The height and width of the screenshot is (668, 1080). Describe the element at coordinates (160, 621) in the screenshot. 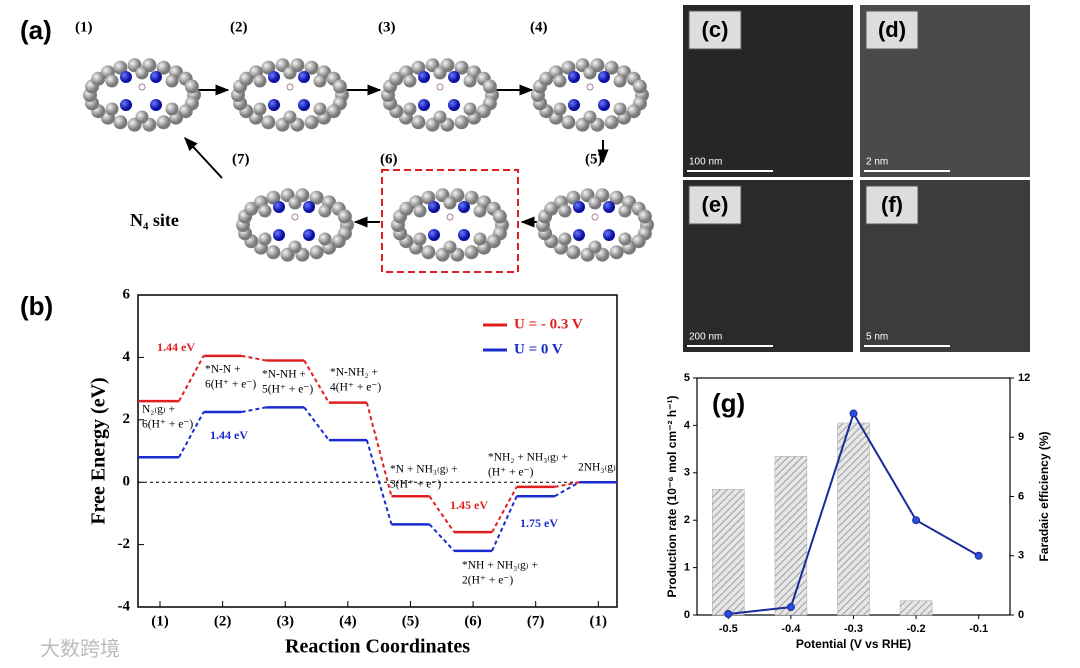

I see `x-tick-label: (1)` at that location.